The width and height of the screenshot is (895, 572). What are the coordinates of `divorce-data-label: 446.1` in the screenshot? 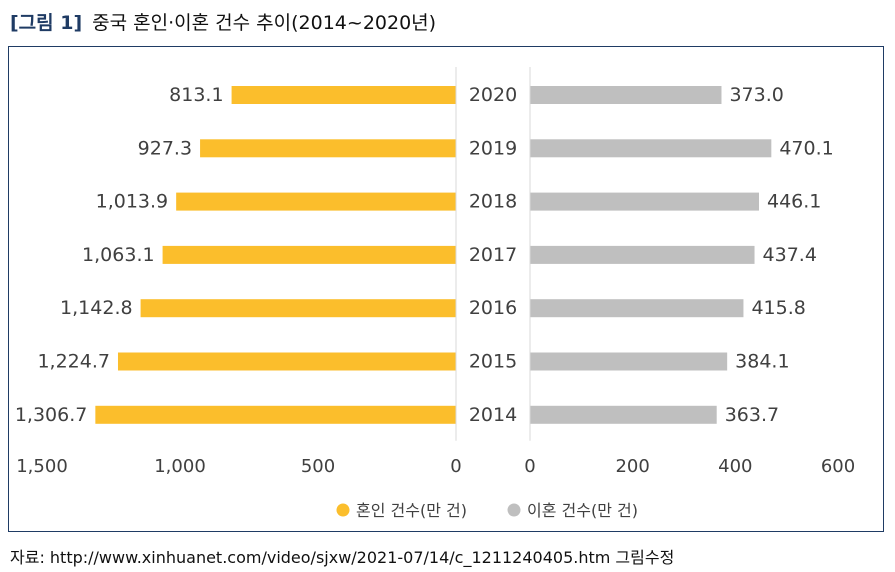 It's located at (794, 202).